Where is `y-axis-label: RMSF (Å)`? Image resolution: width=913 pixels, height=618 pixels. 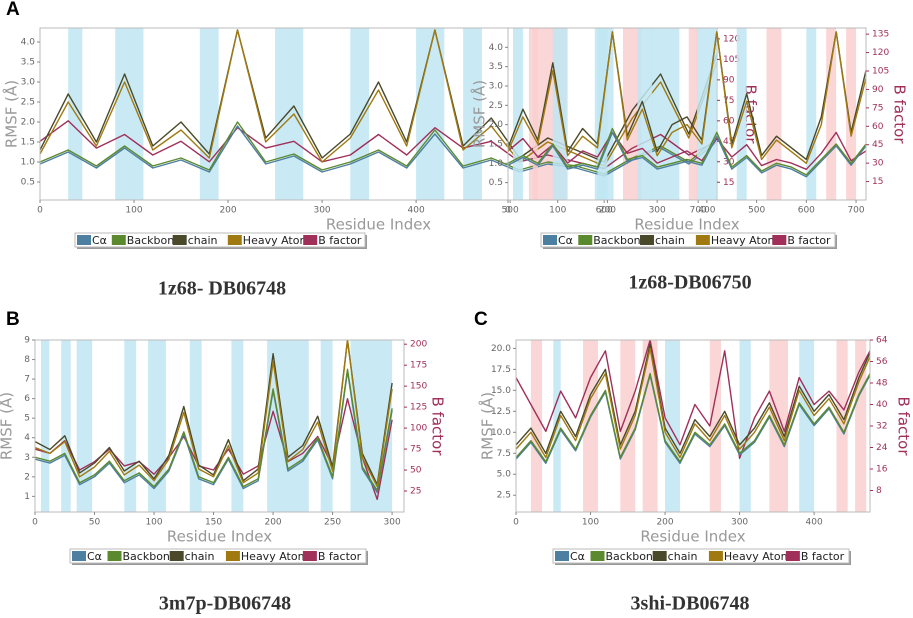
y-axis-label: RMSF (Å) is located at coordinates (11, 114).